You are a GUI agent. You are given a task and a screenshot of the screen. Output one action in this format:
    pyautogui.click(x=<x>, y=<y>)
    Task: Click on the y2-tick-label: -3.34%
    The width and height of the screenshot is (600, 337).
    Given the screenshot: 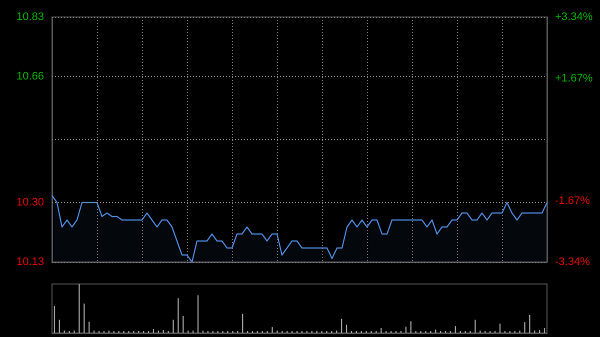 What is the action you would take?
    pyautogui.click(x=572, y=262)
    